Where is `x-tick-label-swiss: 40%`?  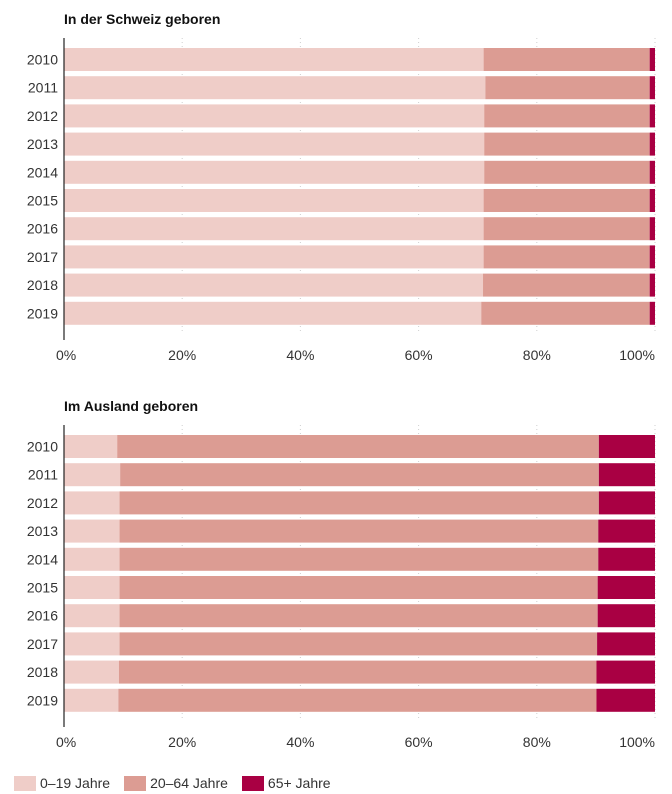 x-tick-label-swiss: 40% is located at coordinates (300, 355).